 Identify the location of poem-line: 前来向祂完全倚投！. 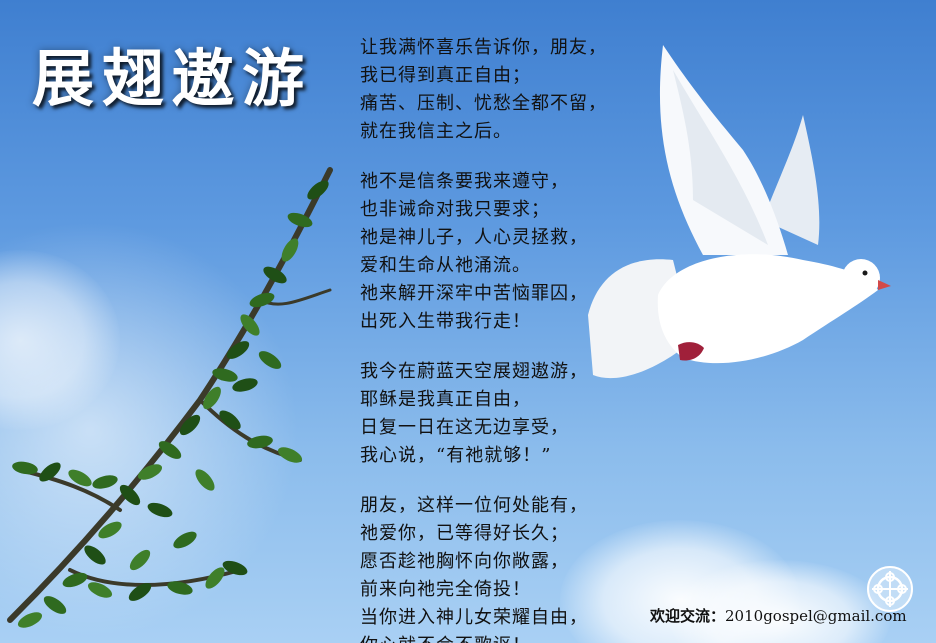
(510, 590).